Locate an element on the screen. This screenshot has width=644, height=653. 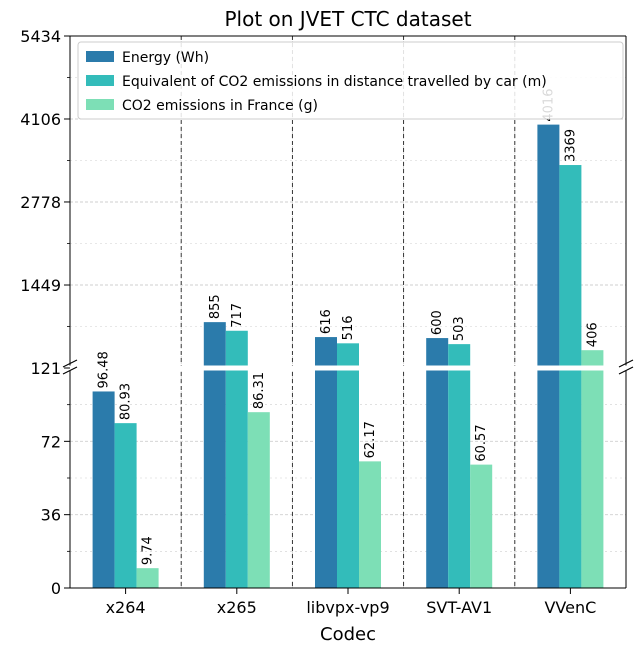
data-label: 855 is located at coordinates (215, 306).